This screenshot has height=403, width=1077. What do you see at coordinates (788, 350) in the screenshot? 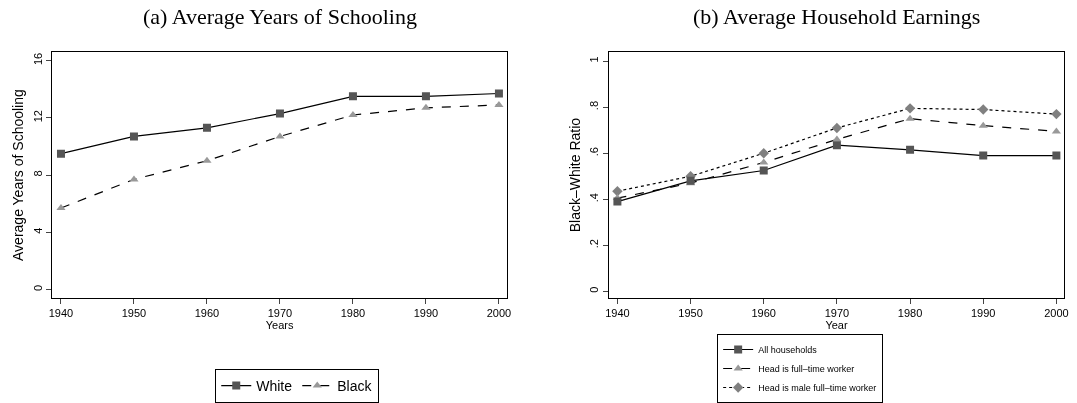
I see `legend-label: All households` at bounding box center [788, 350].